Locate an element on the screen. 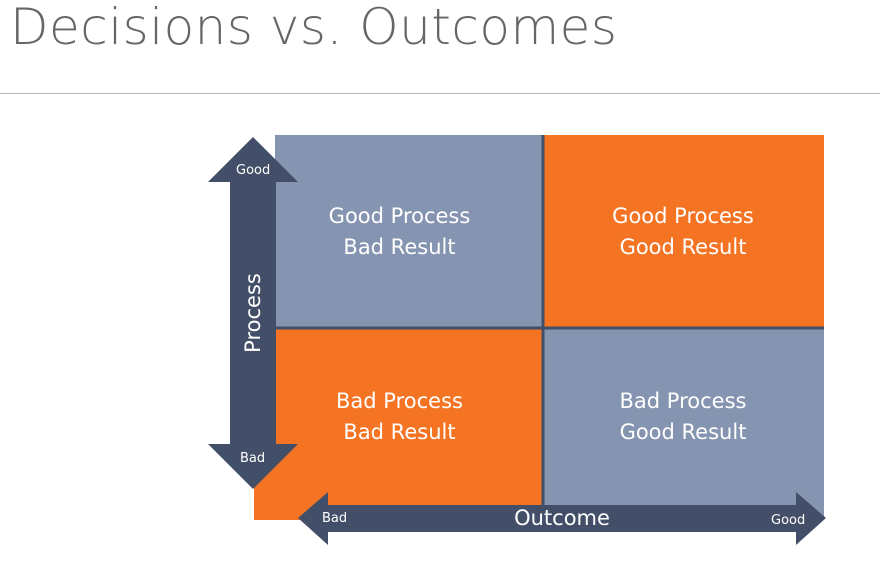  page-title: Decisions vs. Outcomes is located at coordinates (314, 28).